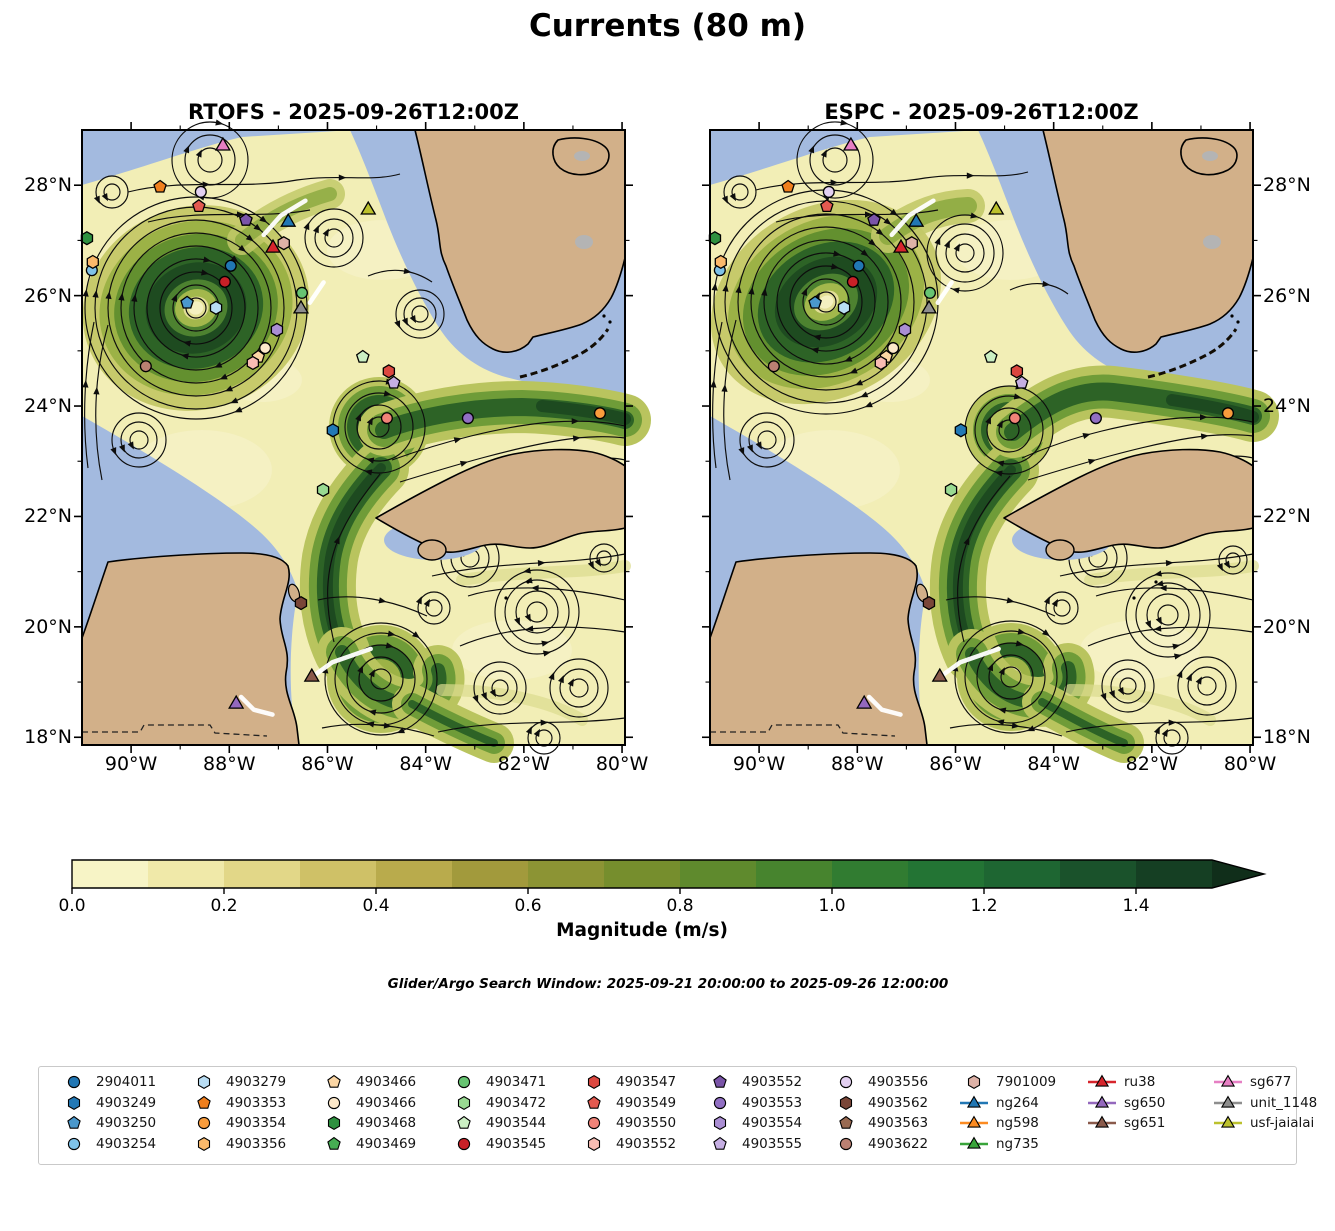  Describe the element at coordinates (1265, 1103) in the screenshot. I see `legend-column: sg677 unit_1148 usf-jaialai` at that location.